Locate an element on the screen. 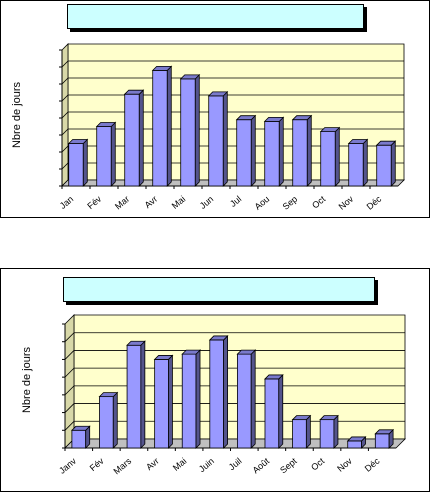  y-axis-label: Nbre de jours is located at coordinates (27, 379).